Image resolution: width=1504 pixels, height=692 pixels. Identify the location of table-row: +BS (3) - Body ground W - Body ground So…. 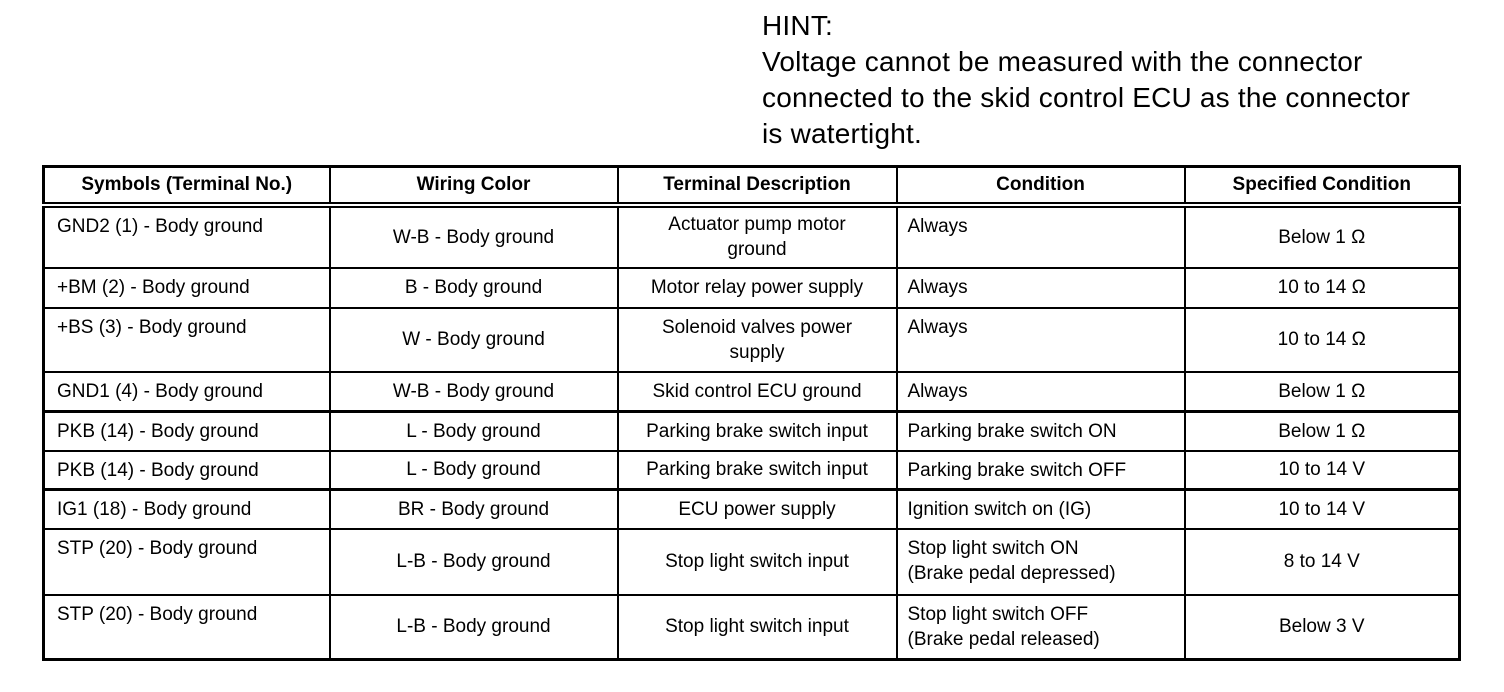
(751, 339).